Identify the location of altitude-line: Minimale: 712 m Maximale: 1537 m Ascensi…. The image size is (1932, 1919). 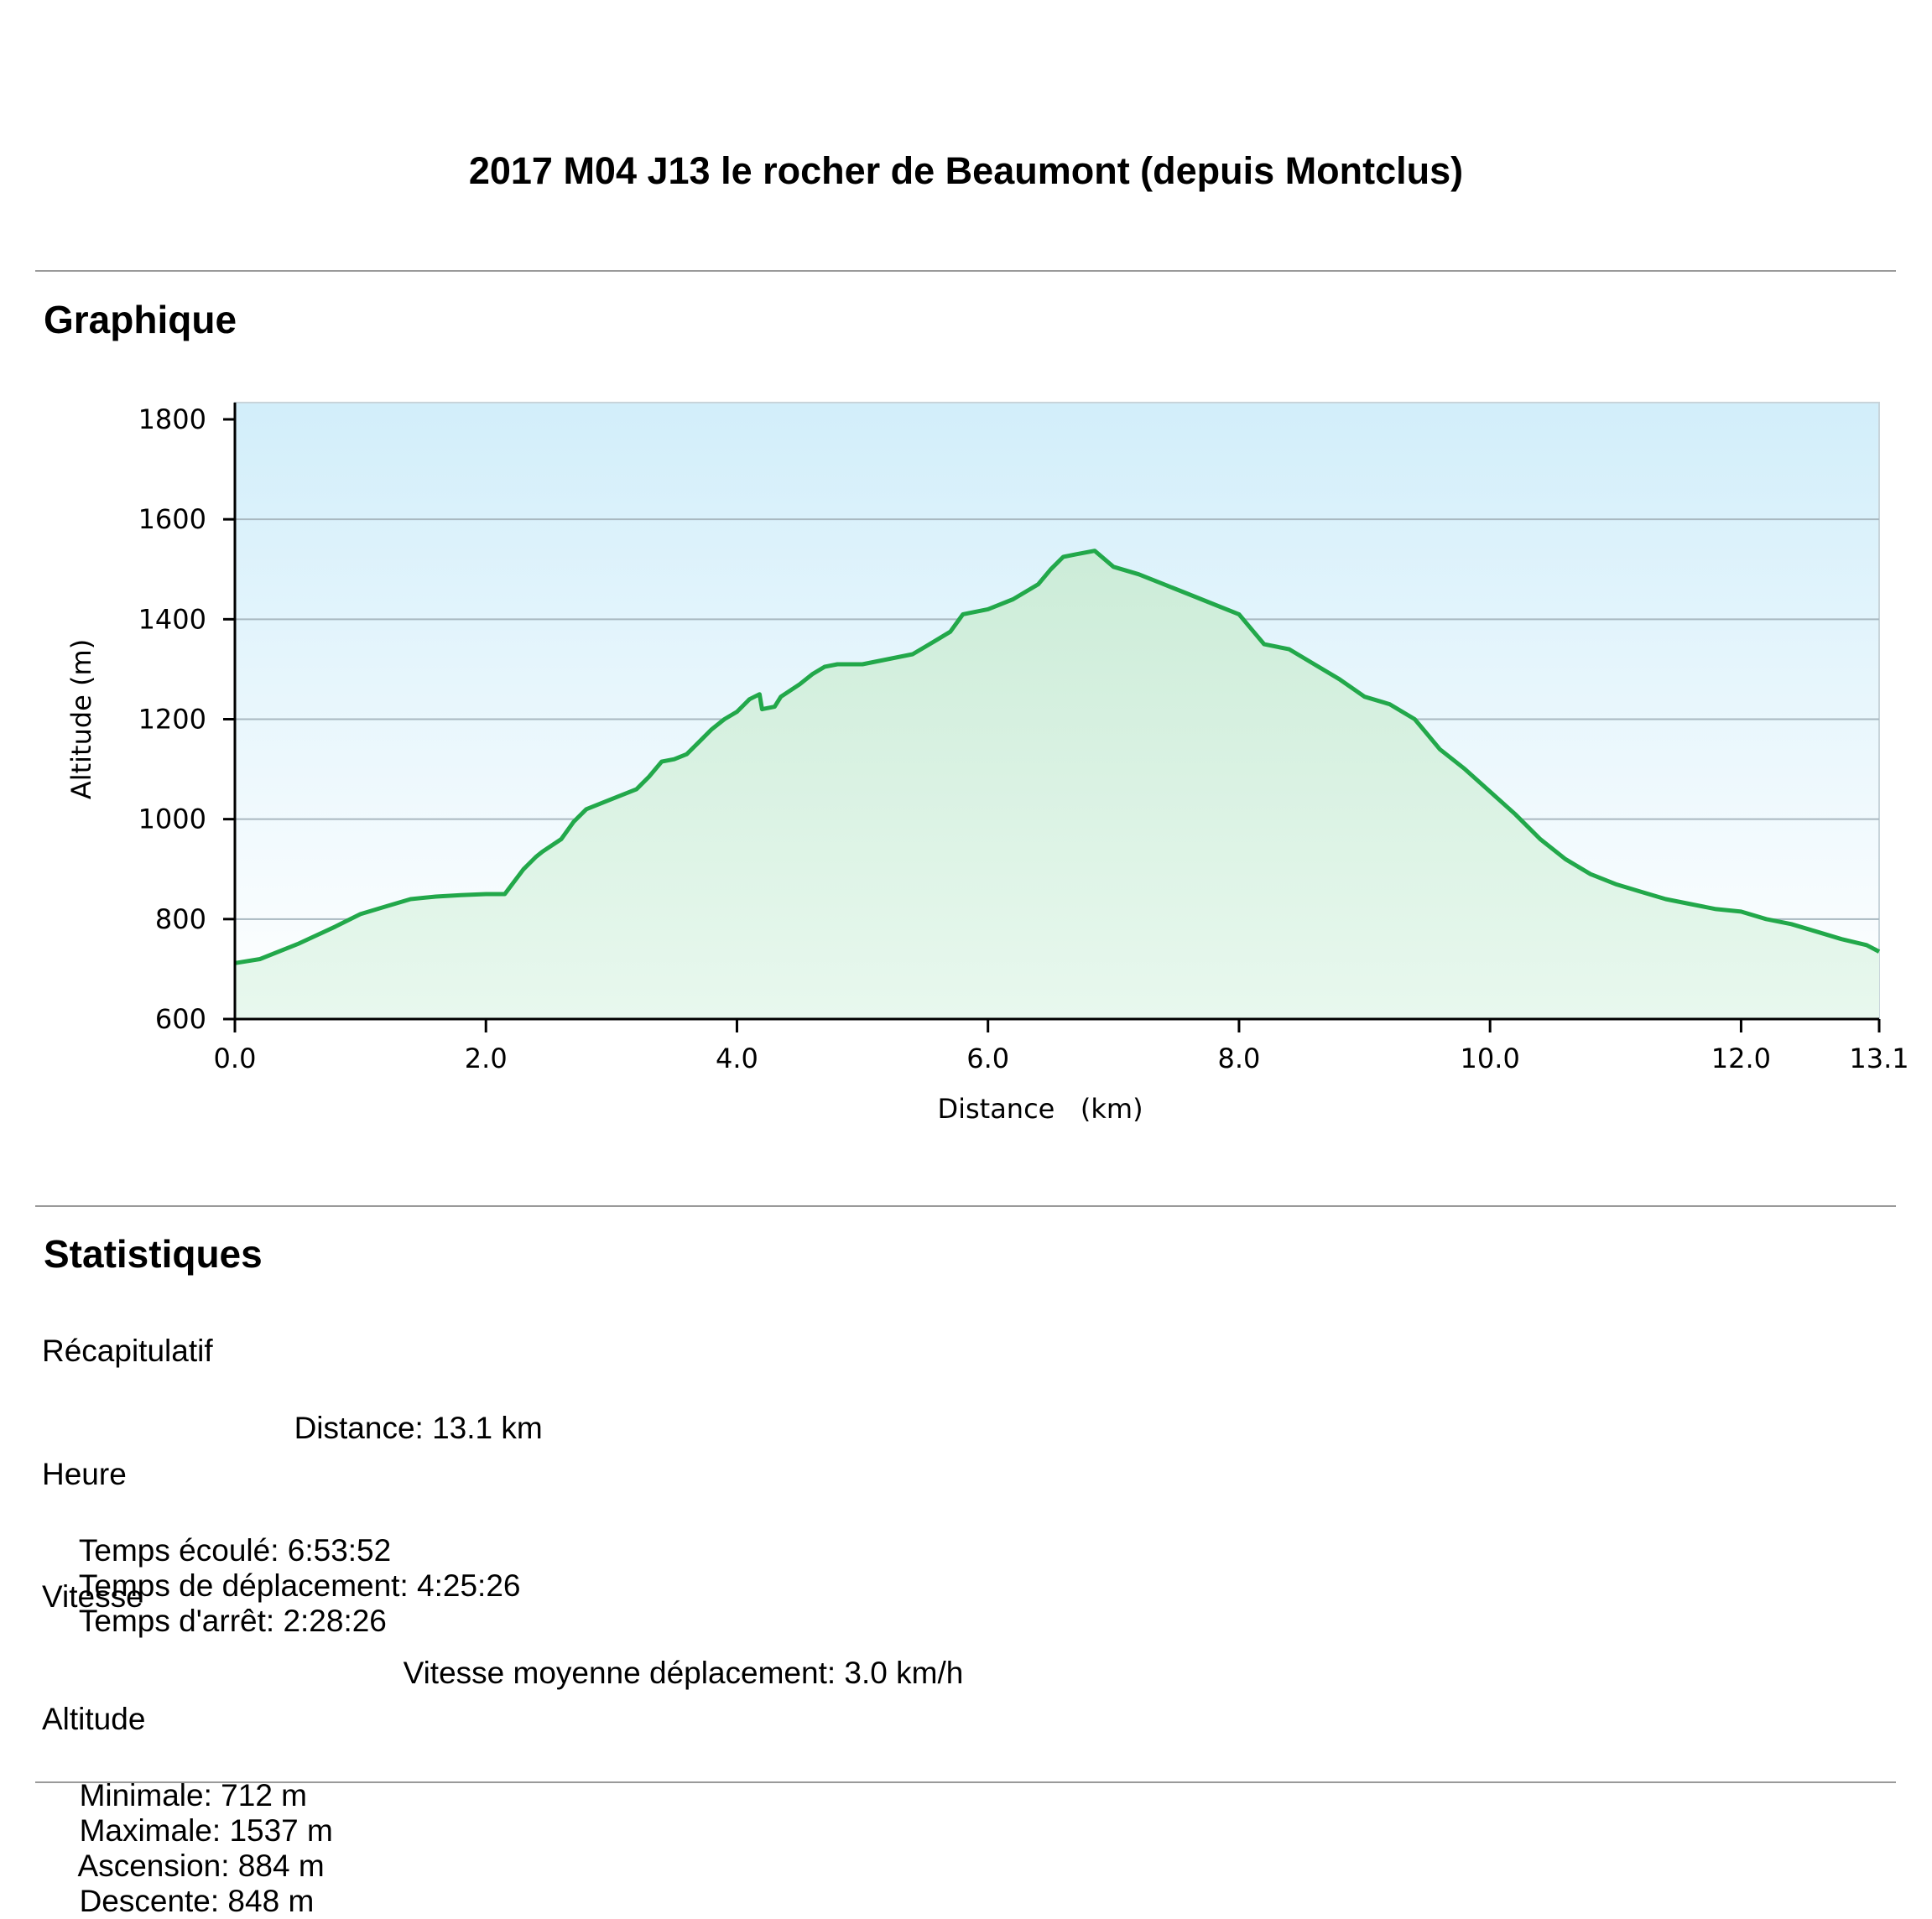
(208, 1831).